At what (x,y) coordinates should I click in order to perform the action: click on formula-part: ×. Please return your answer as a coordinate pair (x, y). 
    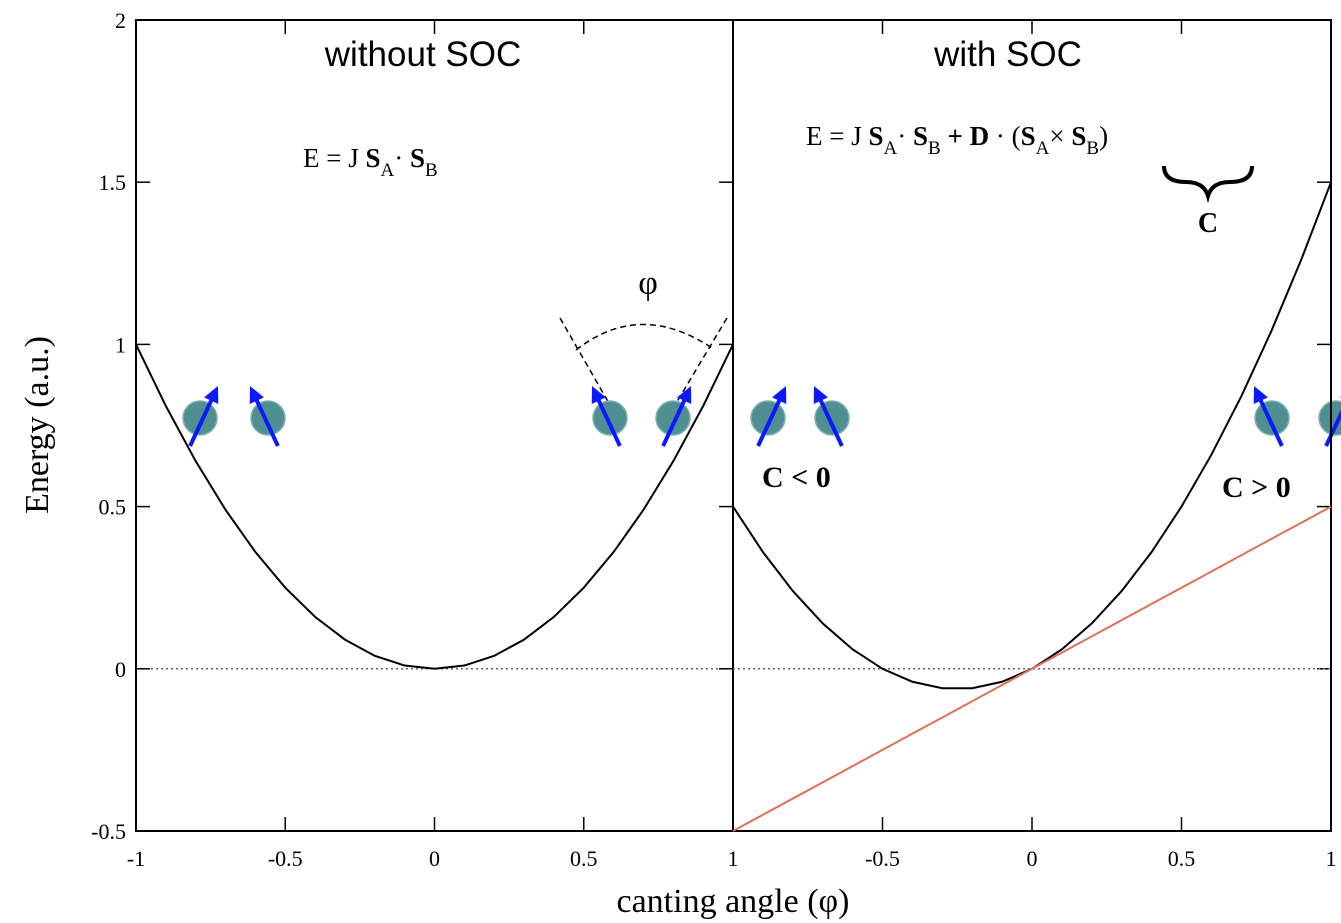
    Looking at the image, I should click on (1060, 136).